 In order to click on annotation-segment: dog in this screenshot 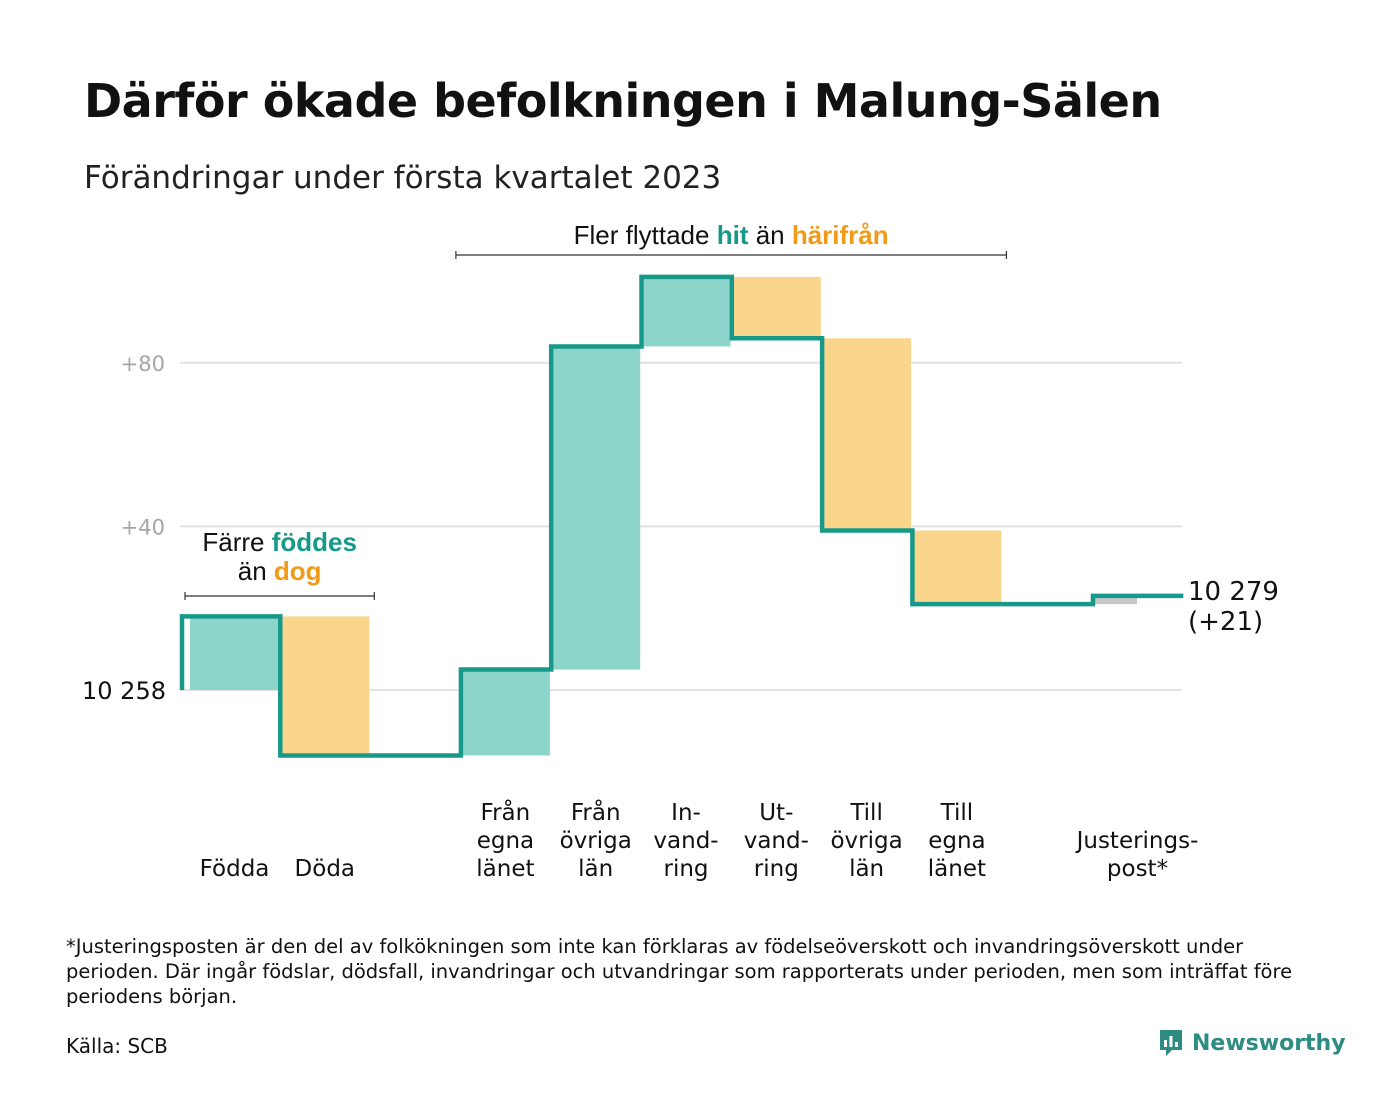, I will do `click(298, 571)`.